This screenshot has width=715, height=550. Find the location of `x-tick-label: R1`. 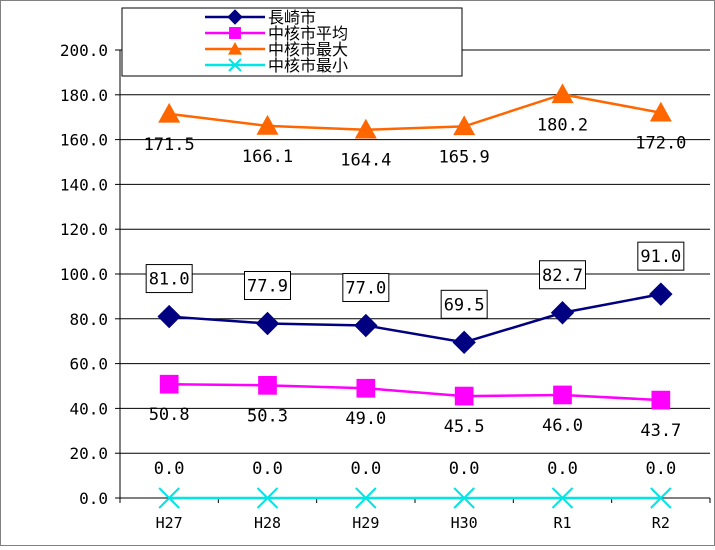

x-tick-label: R1 is located at coordinates (562, 523).